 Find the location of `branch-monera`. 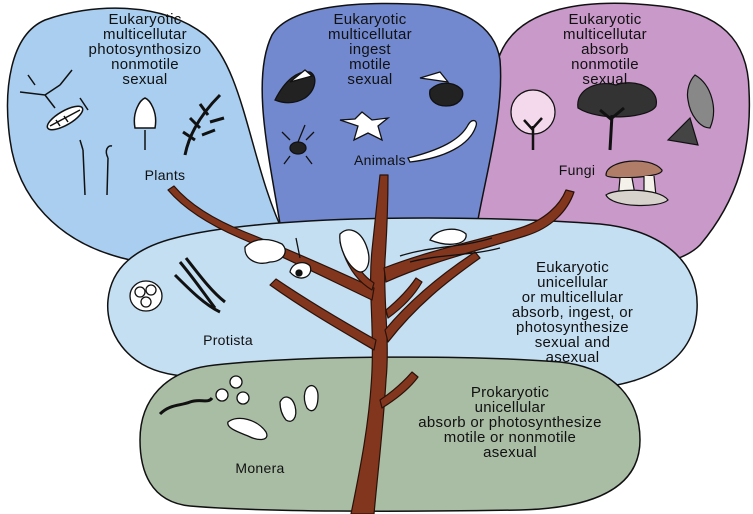

branch-monera is located at coordinates (399, 390).